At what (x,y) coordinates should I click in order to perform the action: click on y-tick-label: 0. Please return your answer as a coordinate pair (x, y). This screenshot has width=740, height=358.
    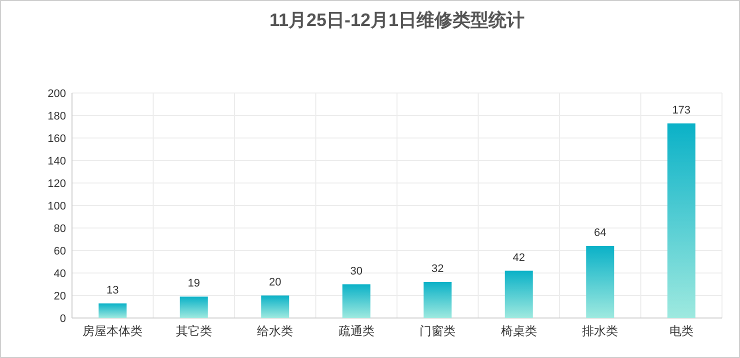
    Looking at the image, I should click on (63, 319).